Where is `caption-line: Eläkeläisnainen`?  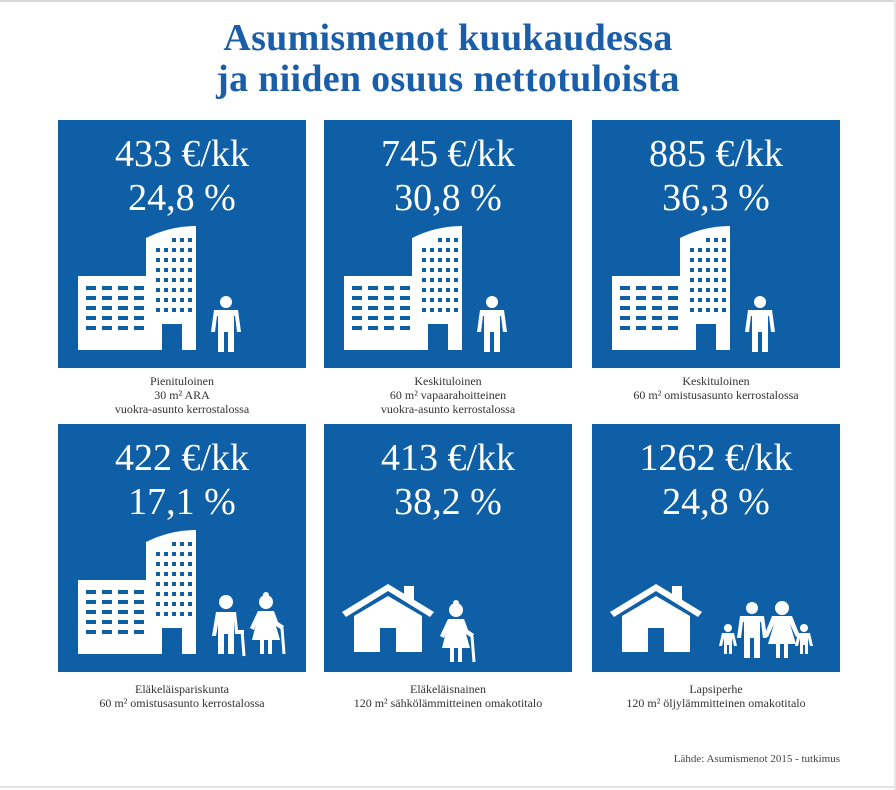
caption-line: Eläkeläisnainen is located at coordinates (448, 689).